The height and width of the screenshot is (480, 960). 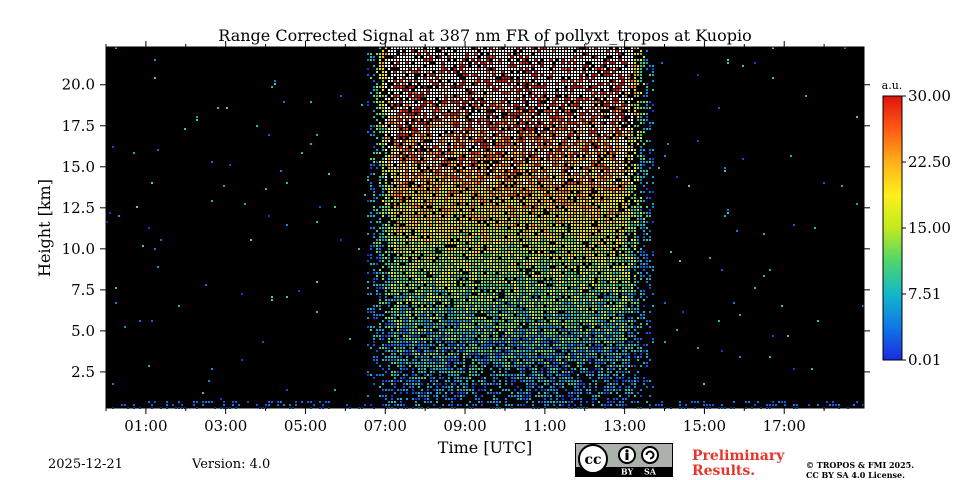 I want to click on copyright-line-1: © TROPOS & FMI 2025., so click(x=860, y=465).